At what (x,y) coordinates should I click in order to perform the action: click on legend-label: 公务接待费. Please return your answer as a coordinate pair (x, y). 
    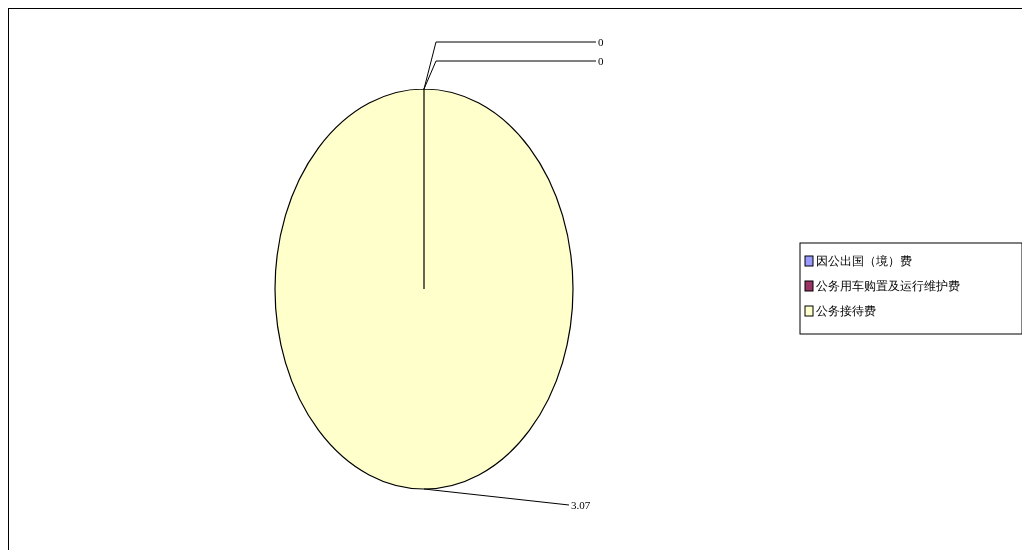
    Looking at the image, I should click on (846, 311).